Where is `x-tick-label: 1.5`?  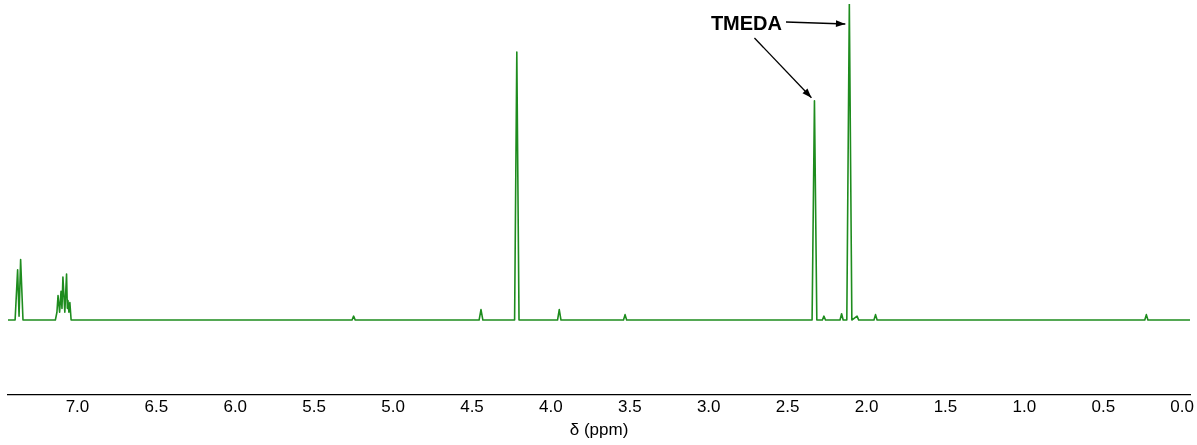
x-tick-label: 1.5 is located at coordinates (945, 407).